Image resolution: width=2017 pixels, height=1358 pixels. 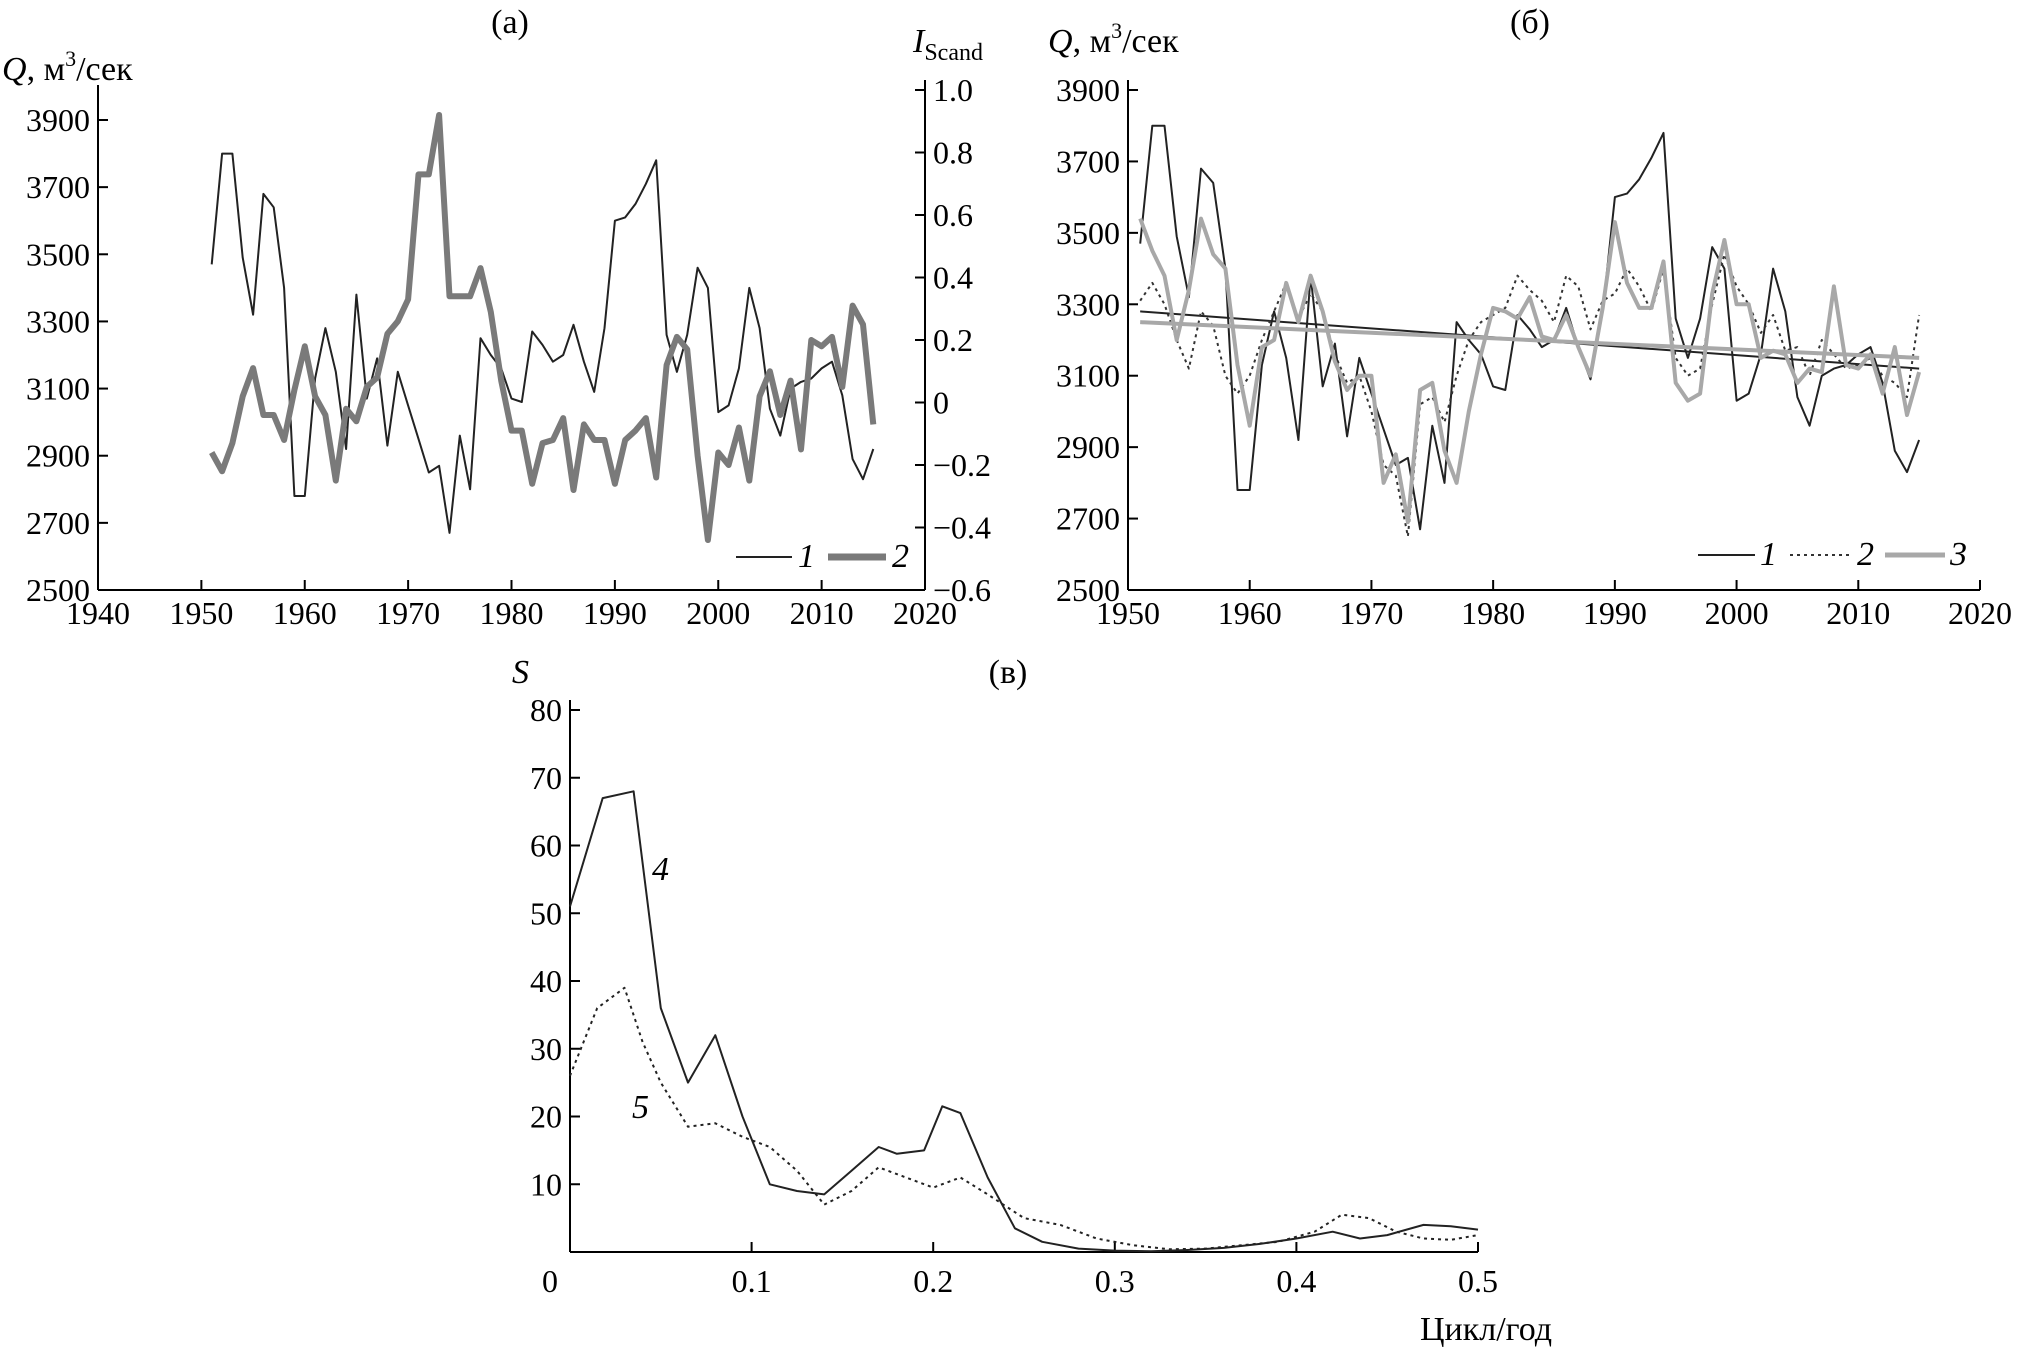 What do you see at coordinates (660, 869) in the screenshot?
I see `curve-label-4: 4` at bounding box center [660, 869].